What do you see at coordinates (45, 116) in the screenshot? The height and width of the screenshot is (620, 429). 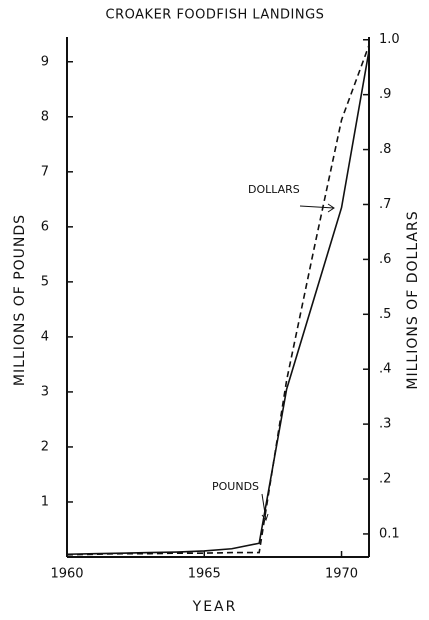 I see `y-tick-label: 8` at bounding box center [45, 116].